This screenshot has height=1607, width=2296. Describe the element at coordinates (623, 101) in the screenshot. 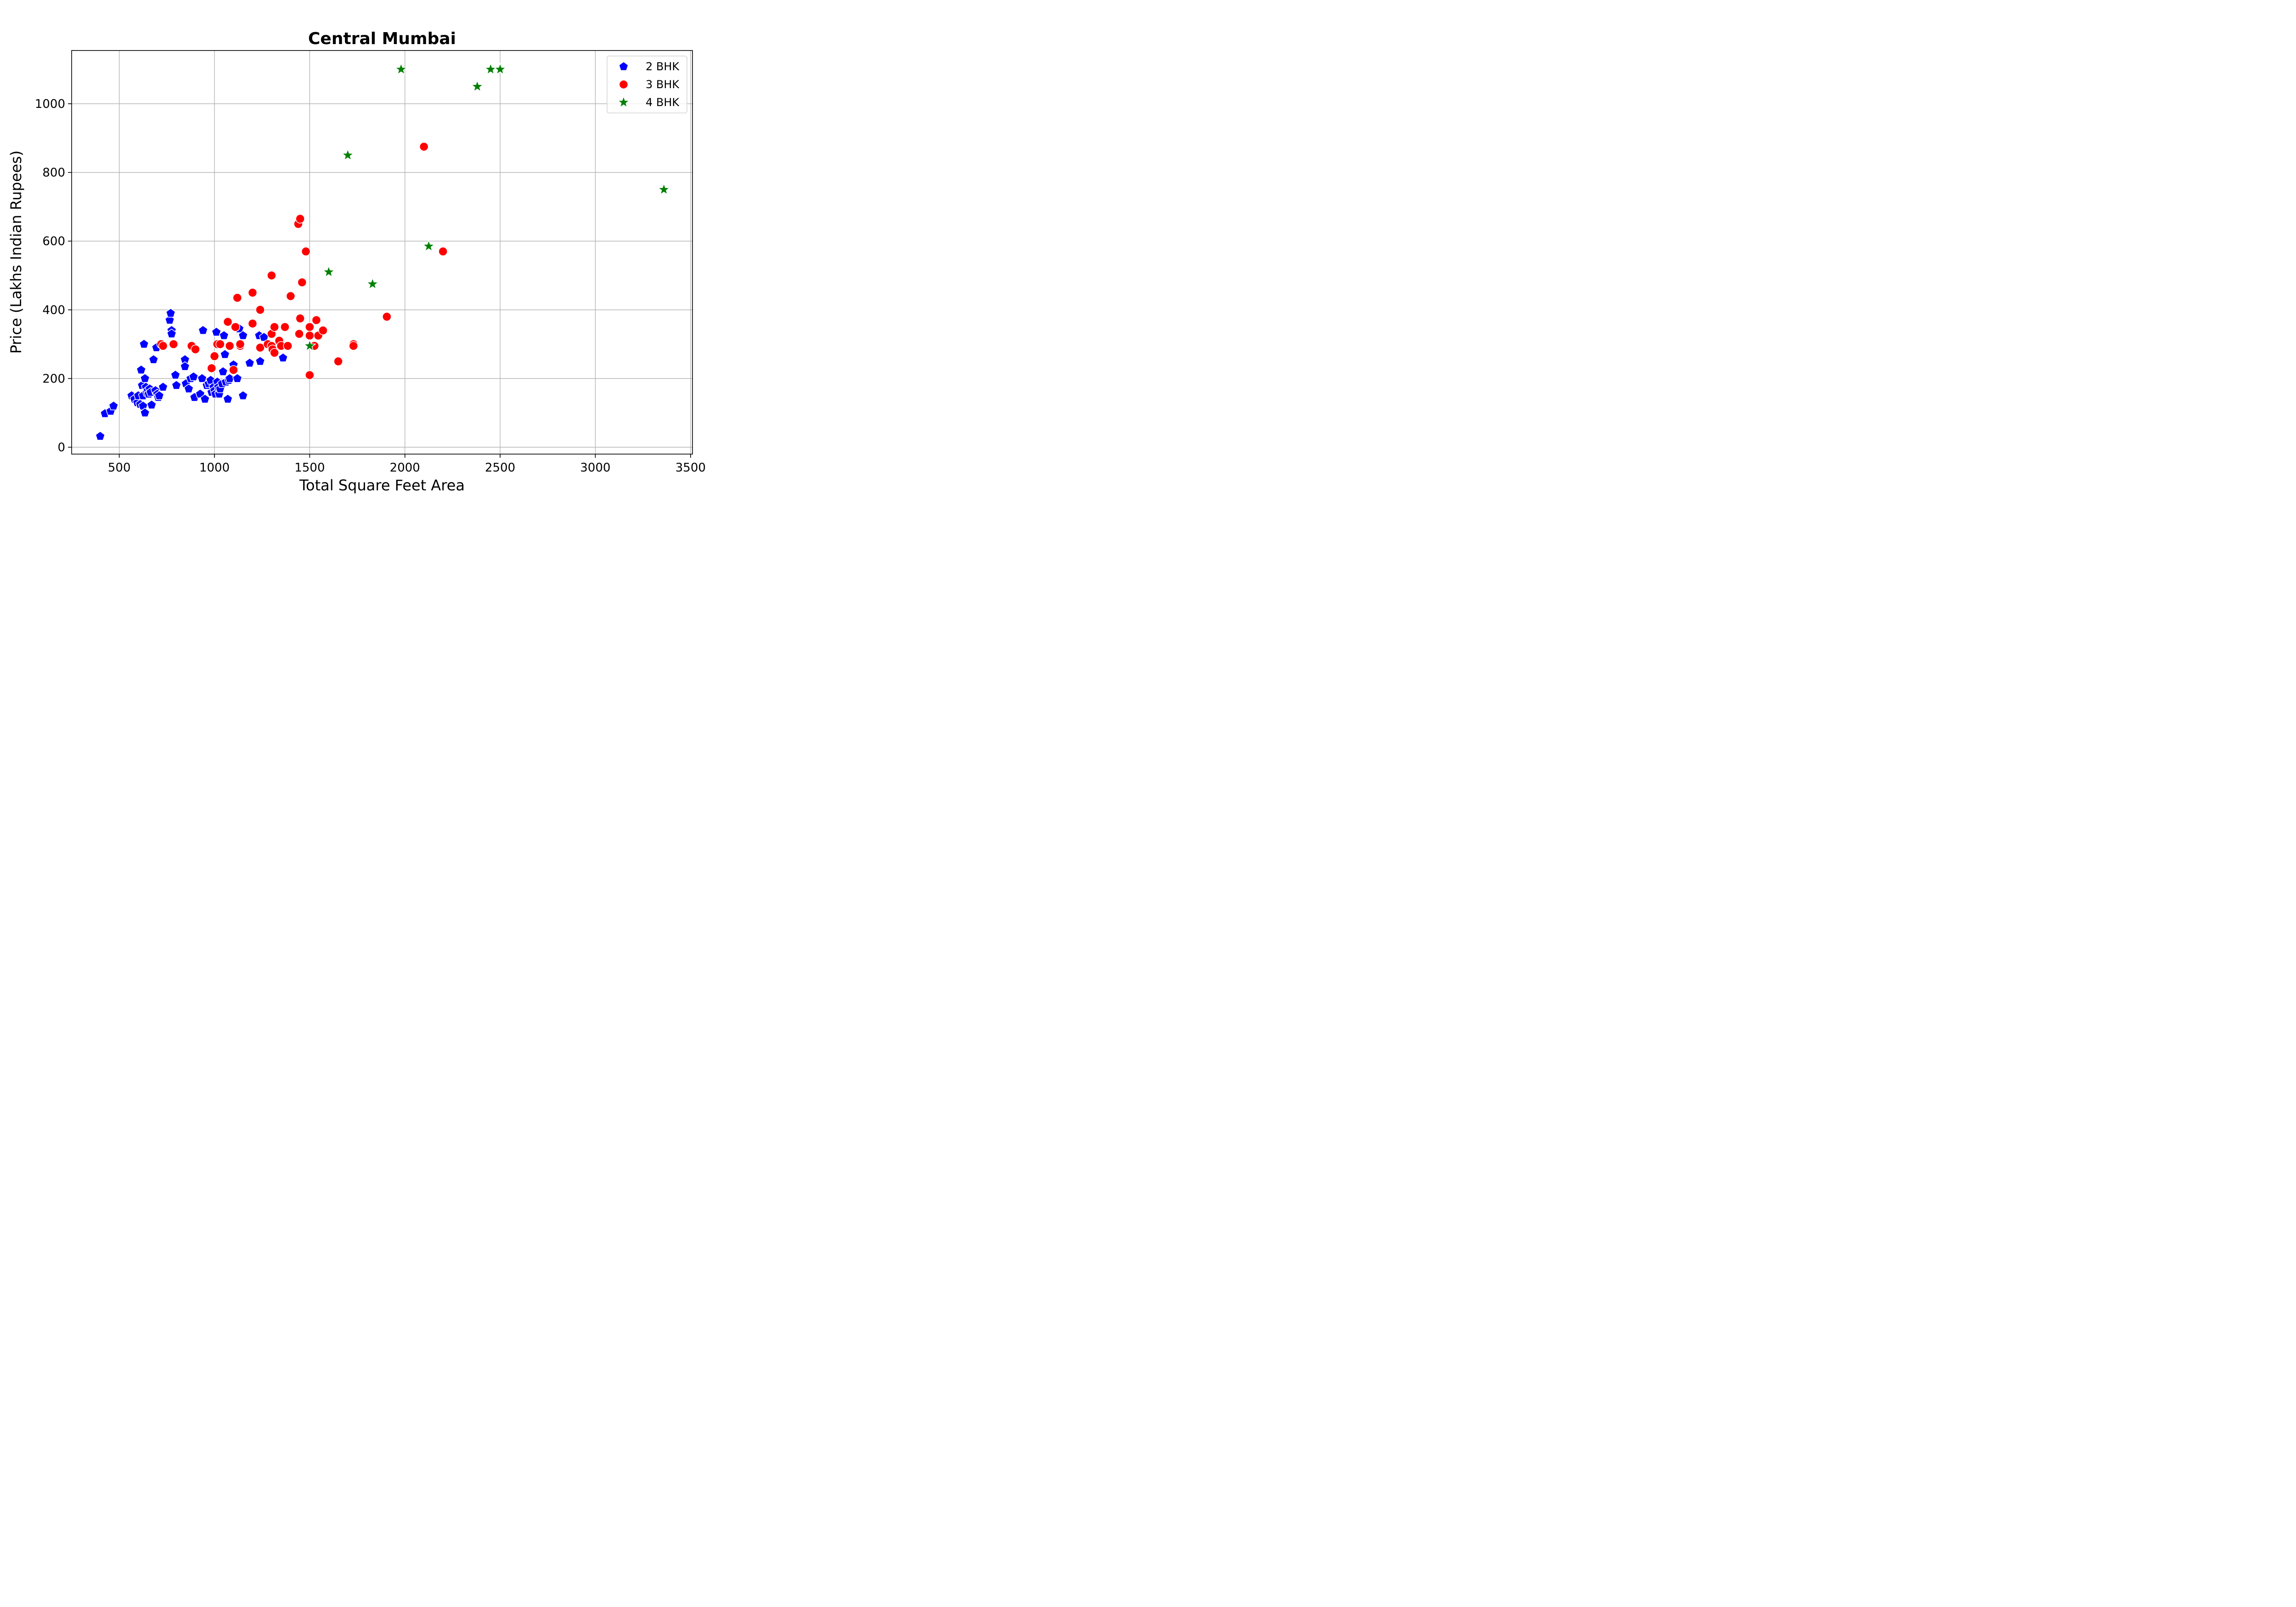

I see `legend-marker-4-bhk` at that location.